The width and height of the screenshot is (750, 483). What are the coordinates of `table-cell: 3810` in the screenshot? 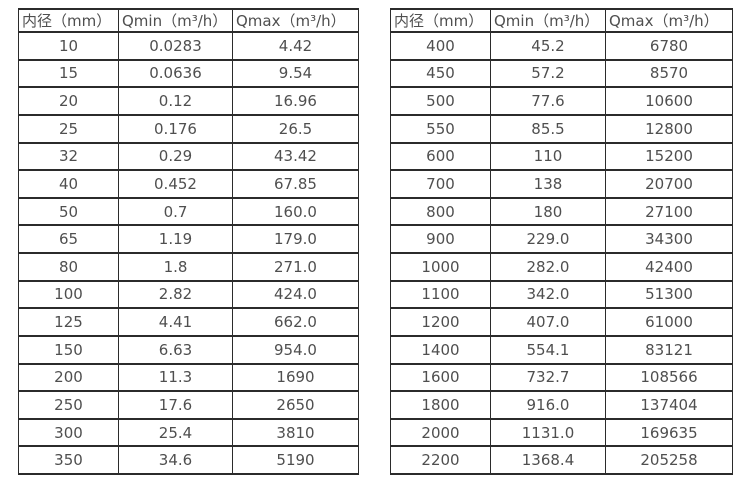 It's located at (295, 432).